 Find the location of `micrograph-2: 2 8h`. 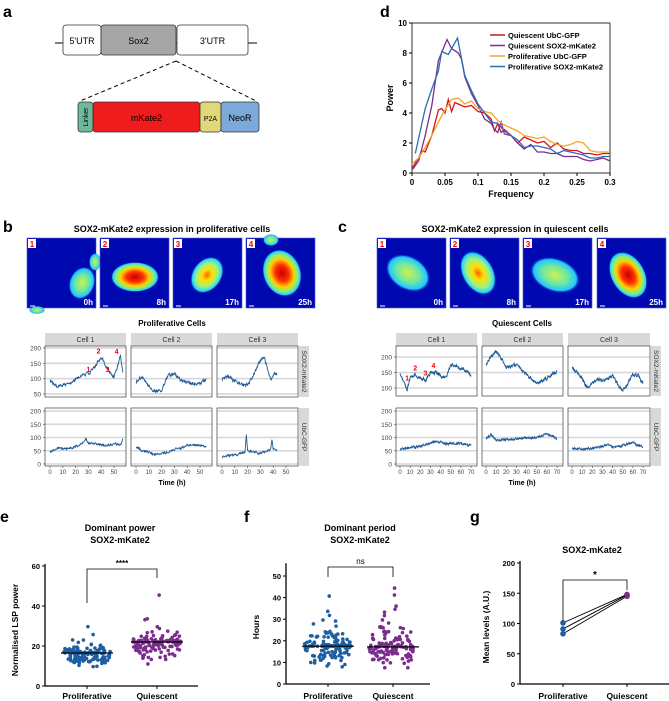

micrograph-2: 2 8h is located at coordinates (484, 273).